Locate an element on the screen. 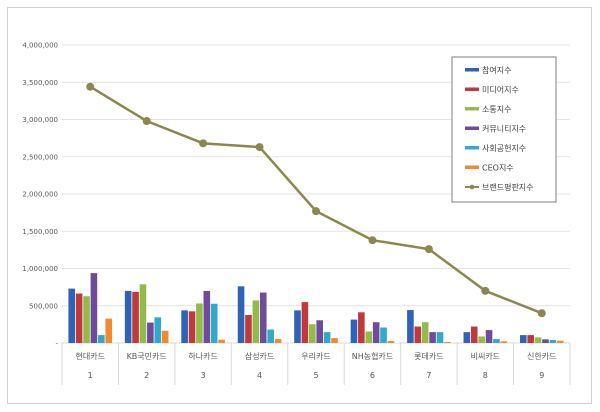 Image resolution: width=600 pixels, height=412 pixels. category-label: 우리카드 is located at coordinates (315, 356).